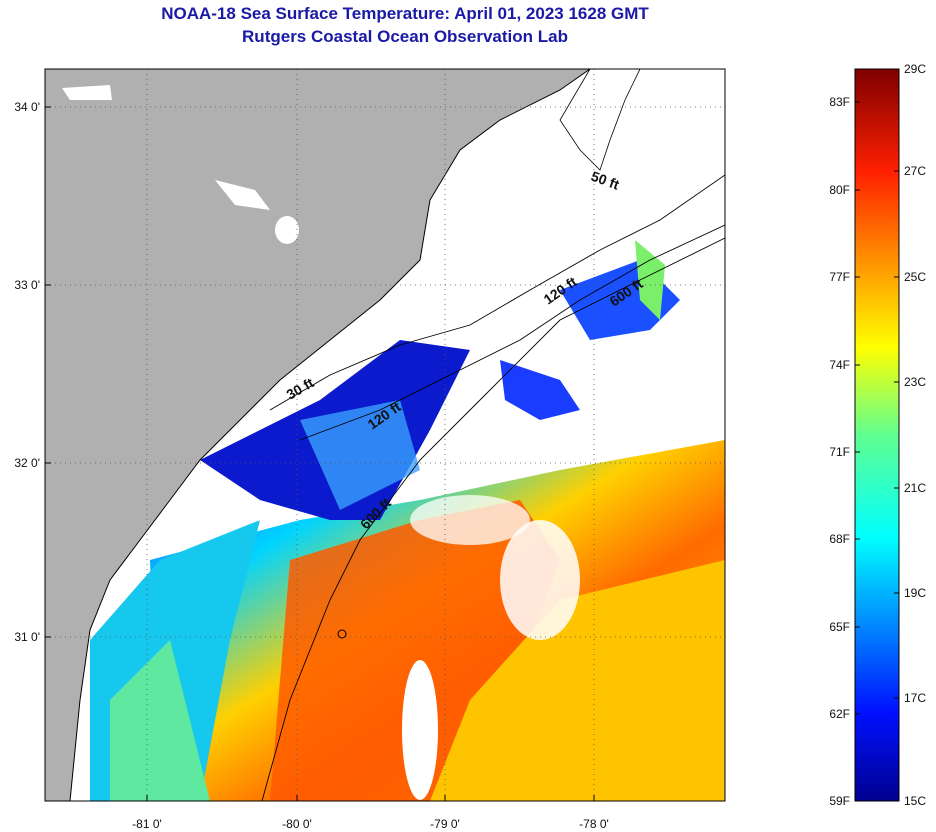 The width and height of the screenshot is (936, 832). Describe the element at coordinates (147, 824) in the screenshot. I see `lon-tick-label: -81 0'` at that location.